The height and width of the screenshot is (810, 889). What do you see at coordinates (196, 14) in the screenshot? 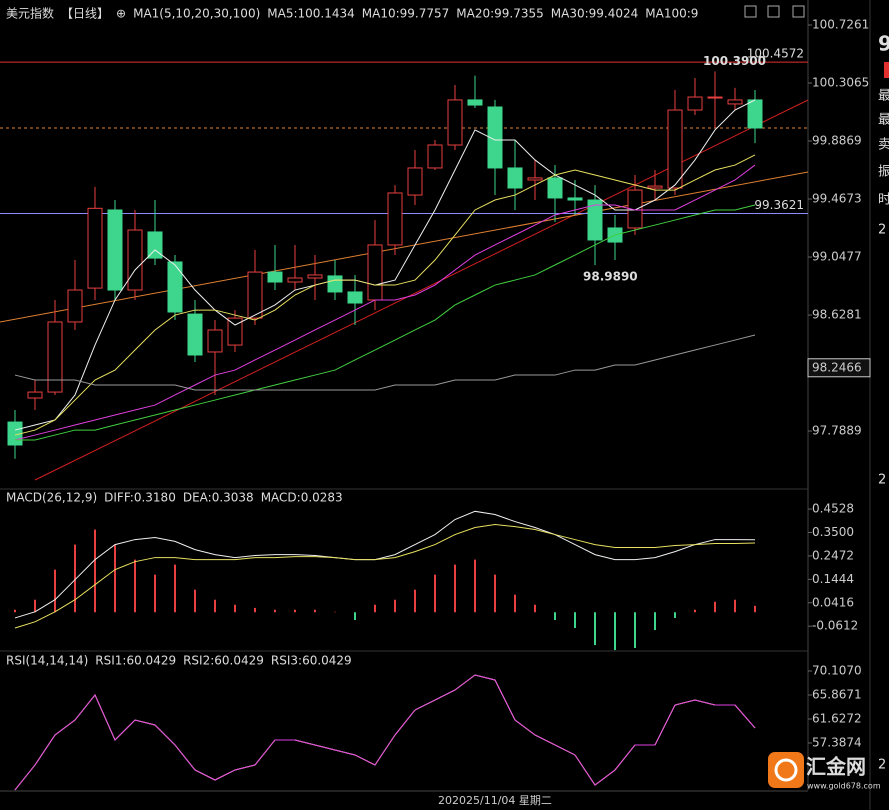
I see `legend-text: MA1(5,10,20,30,100)` at bounding box center [196, 14].